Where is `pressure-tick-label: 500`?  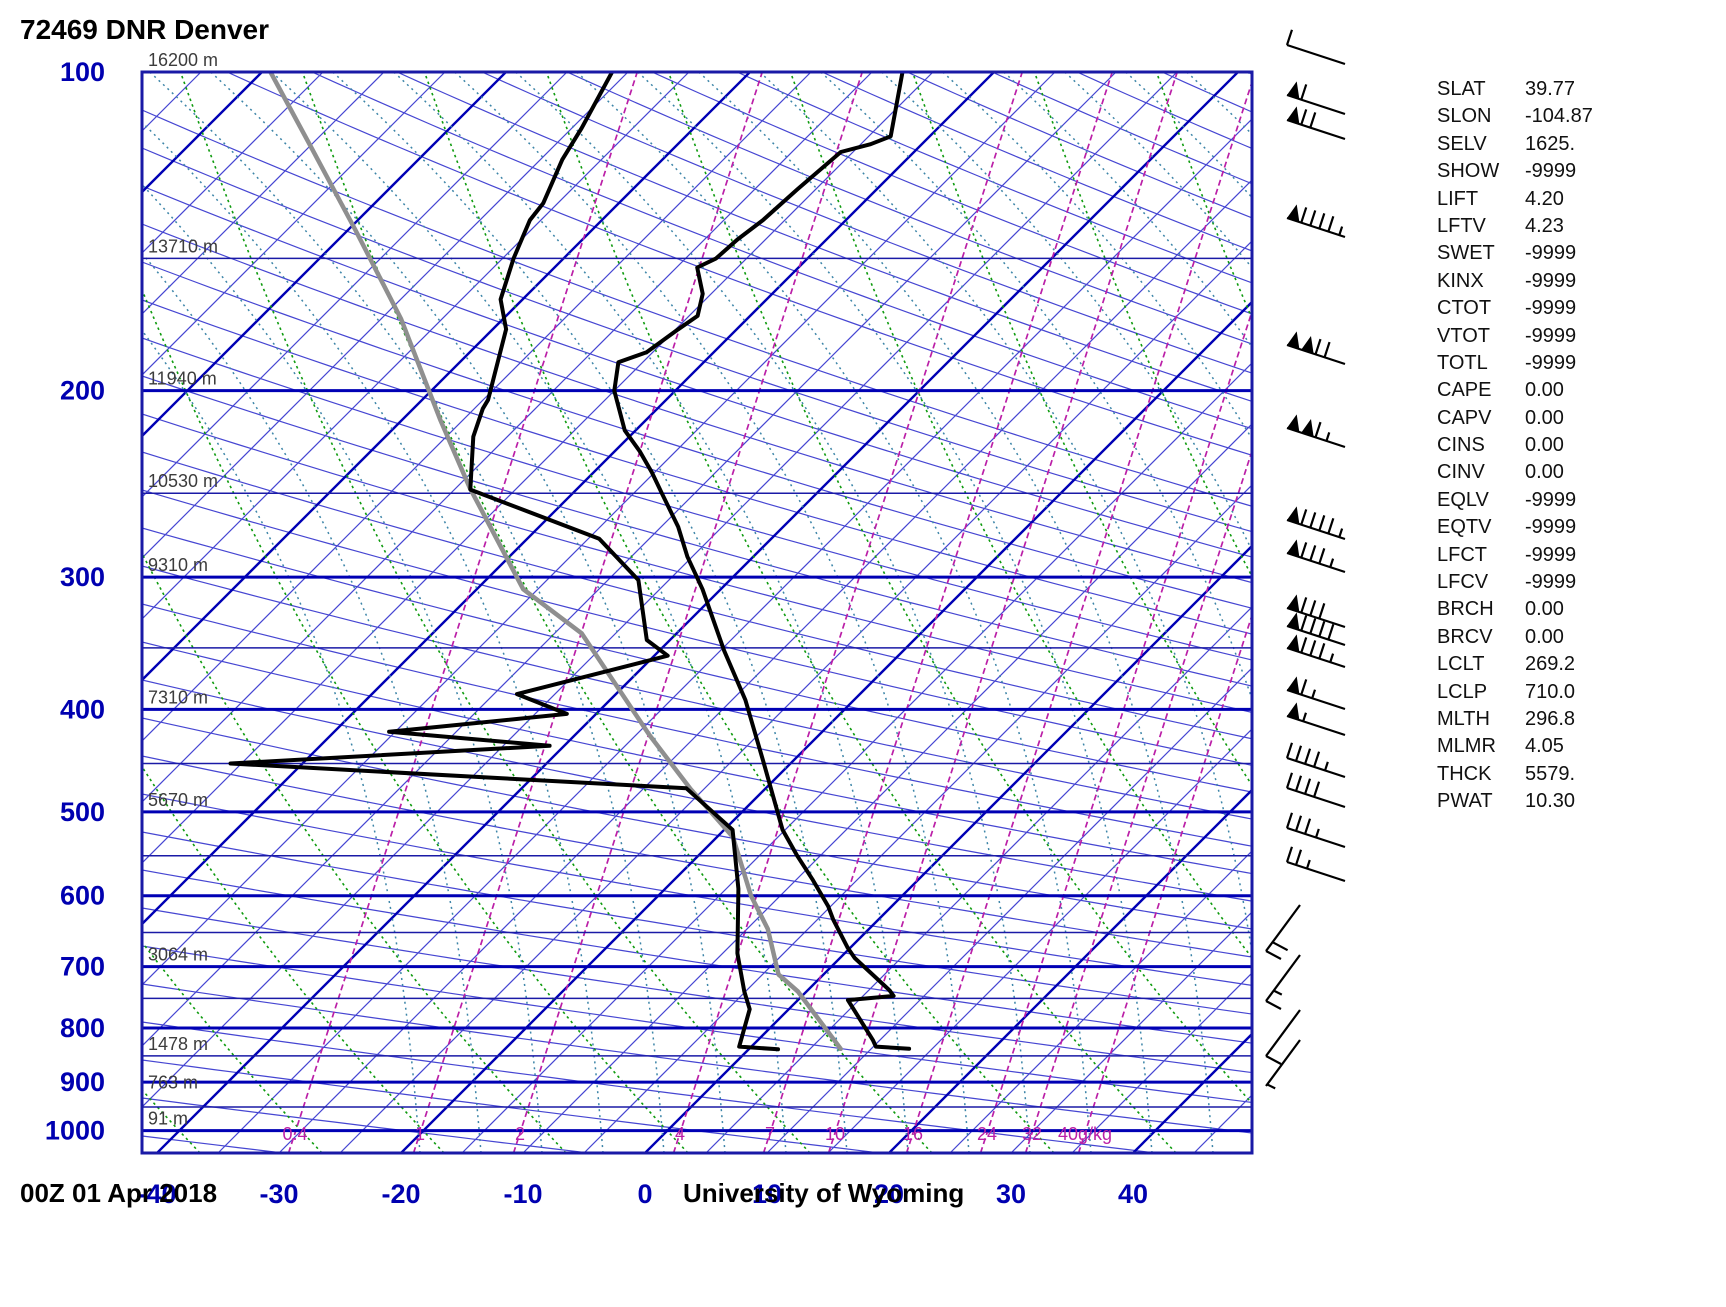
pressure-tick-label: 500 is located at coordinates (82, 812).